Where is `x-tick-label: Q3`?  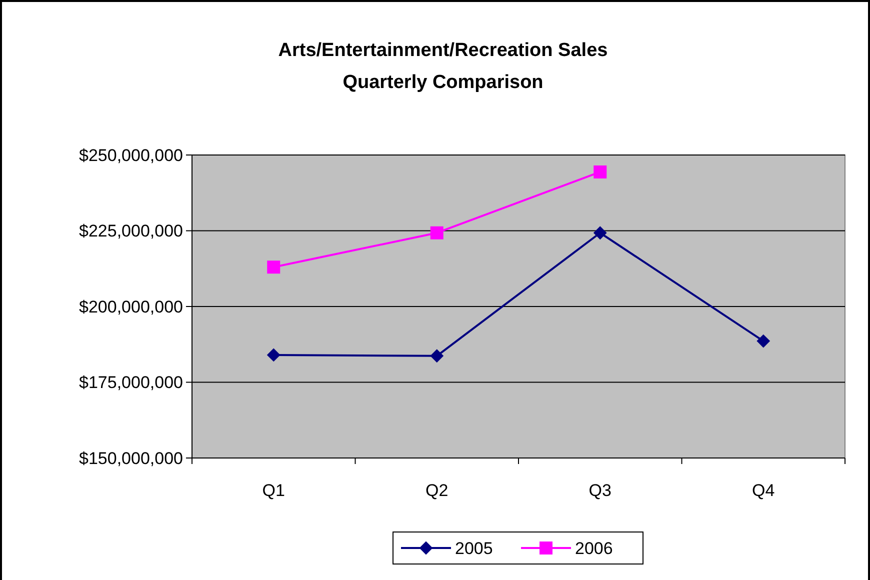 x-tick-label: Q3 is located at coordinates (600, 490).